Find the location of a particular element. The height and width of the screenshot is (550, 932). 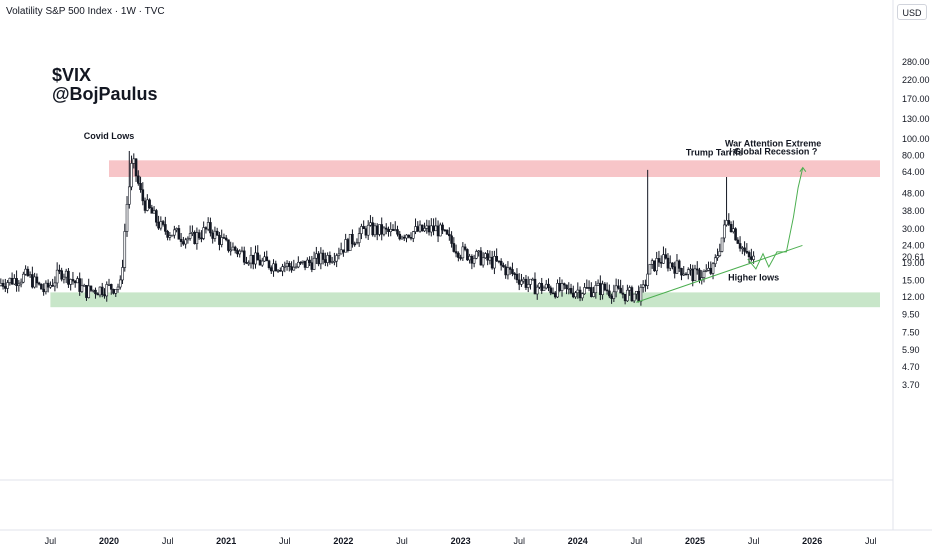

x-tick-label: 2024 is located at coordinates (578, 541).